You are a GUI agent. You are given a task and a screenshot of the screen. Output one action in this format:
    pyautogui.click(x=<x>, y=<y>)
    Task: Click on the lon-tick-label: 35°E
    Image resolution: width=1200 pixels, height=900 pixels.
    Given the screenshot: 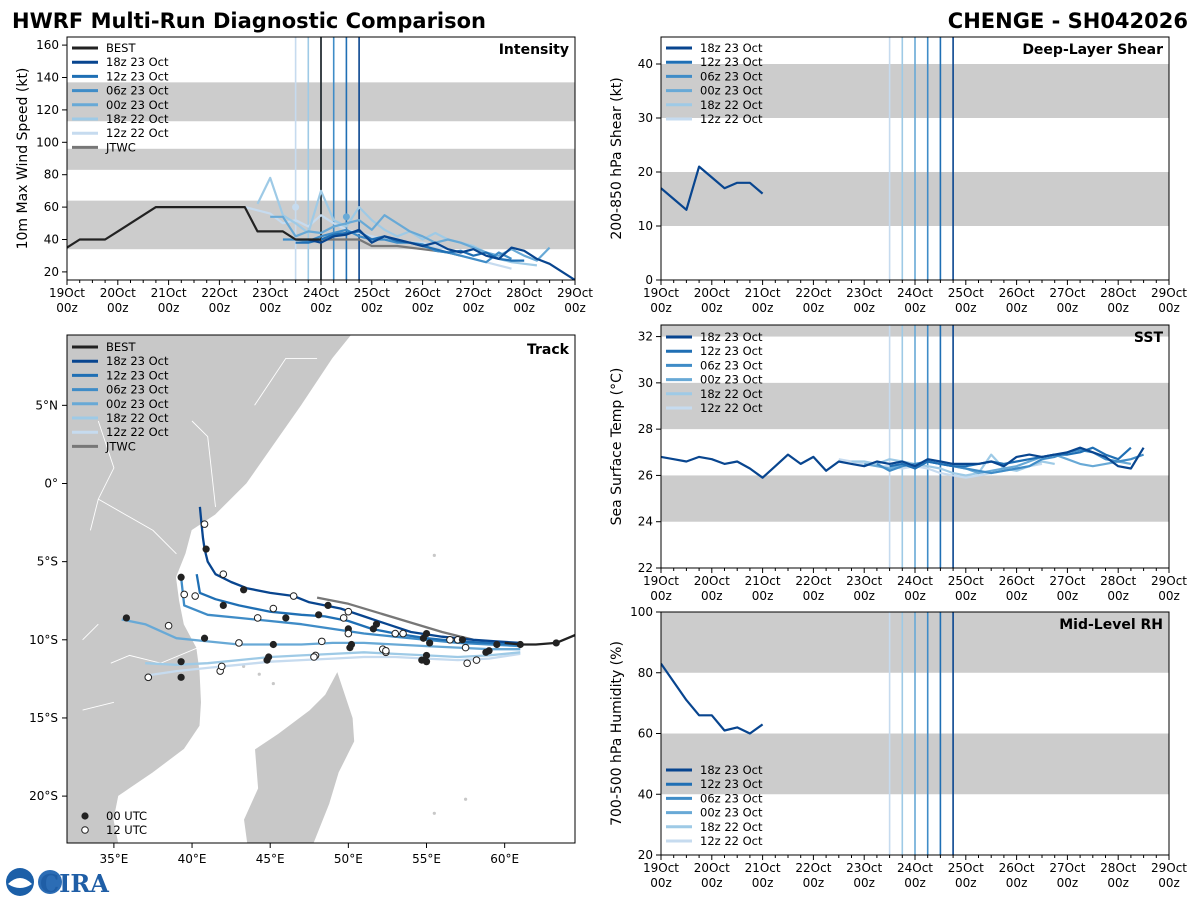 What is the action you would take?
    pyautogui.click(x=113, y=859)
    